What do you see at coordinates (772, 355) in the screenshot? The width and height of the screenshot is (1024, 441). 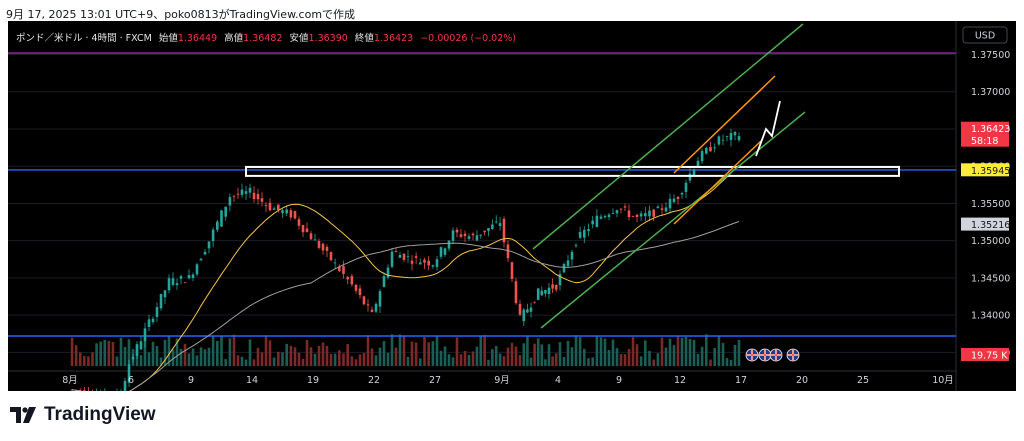 I see `event-icons` at bounding box center [772, 355].